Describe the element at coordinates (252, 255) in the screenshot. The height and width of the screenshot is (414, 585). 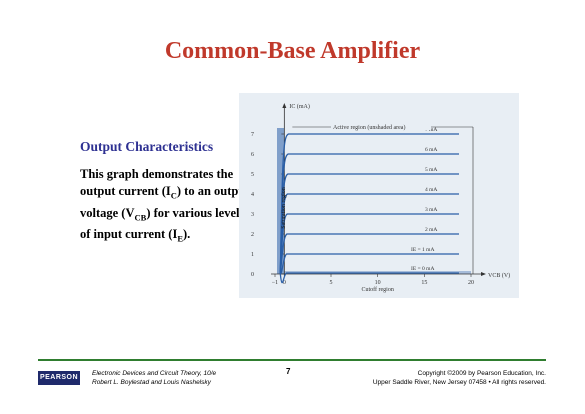
I see `y-tick-label: 1` at that location.